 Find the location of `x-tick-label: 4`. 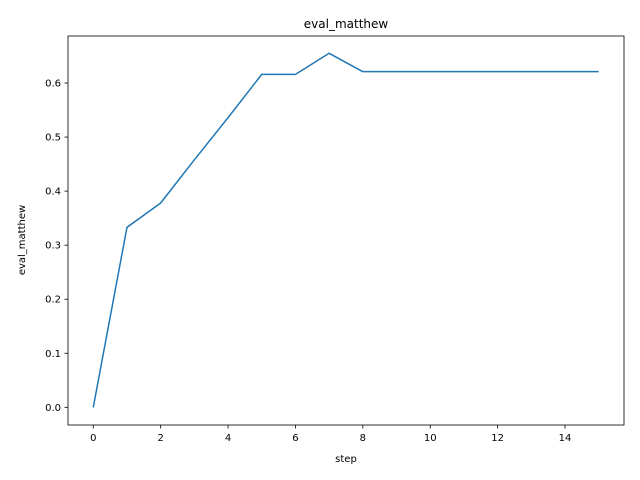

x-tick-label: 4 is located at coordinates (228, 438).